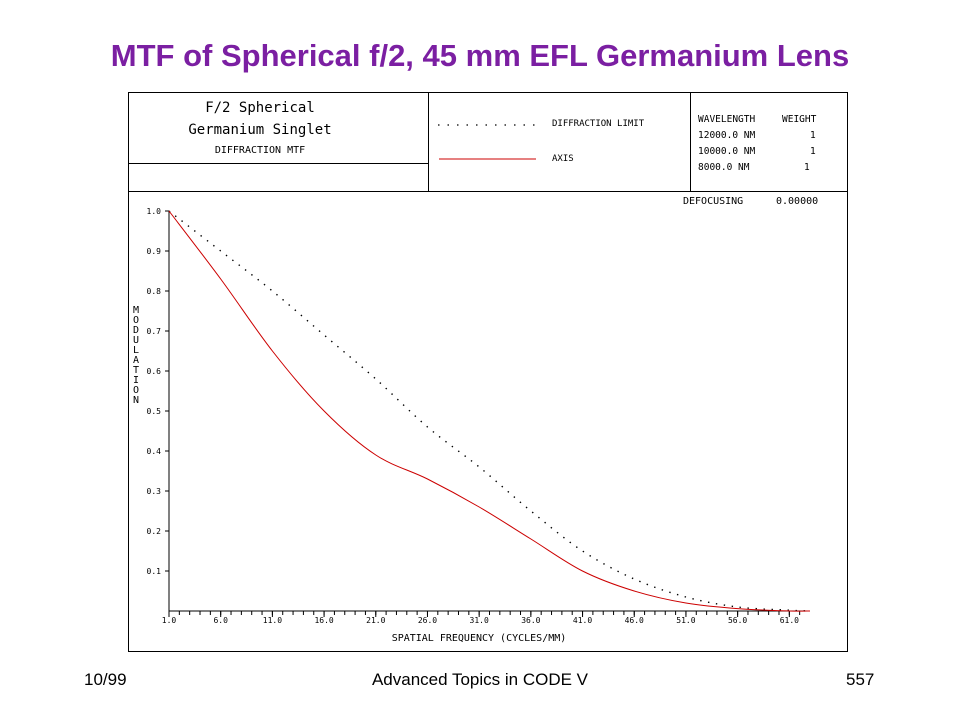 This screenshot has height=720, width=960. Describe the element at coordinates (259, 130) in the screenshot. I see `lens-title-line2: Germanium Singlet` at that location.